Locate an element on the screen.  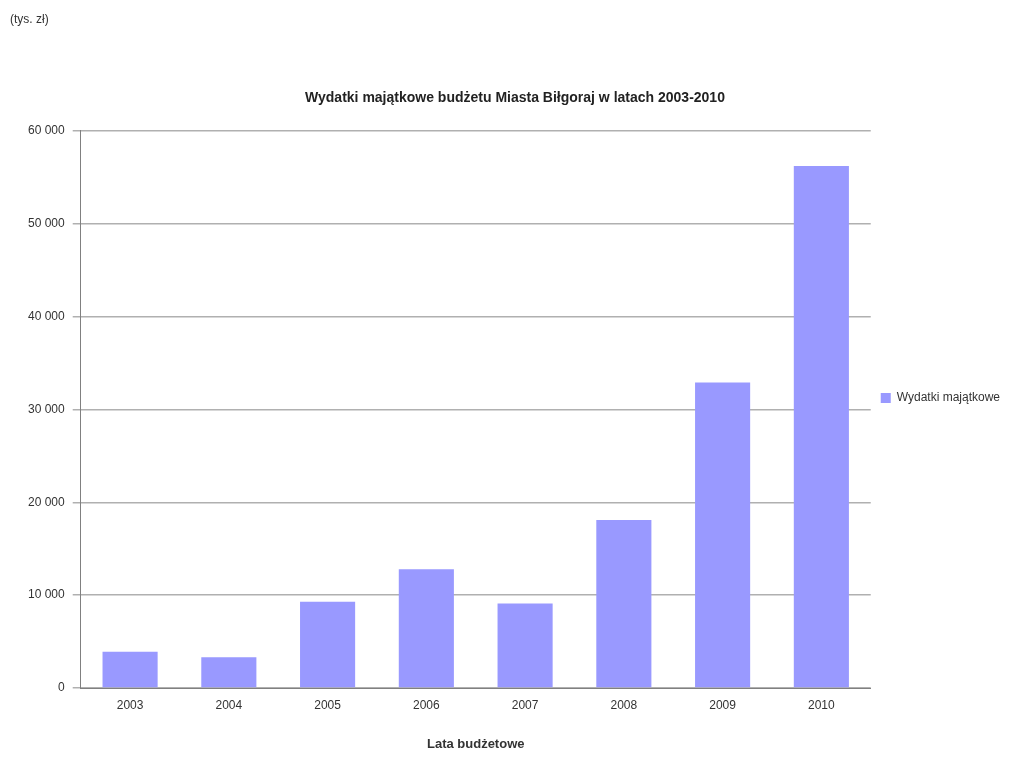
y-tick-label: 50 000 is located at coordinates (47, 222).